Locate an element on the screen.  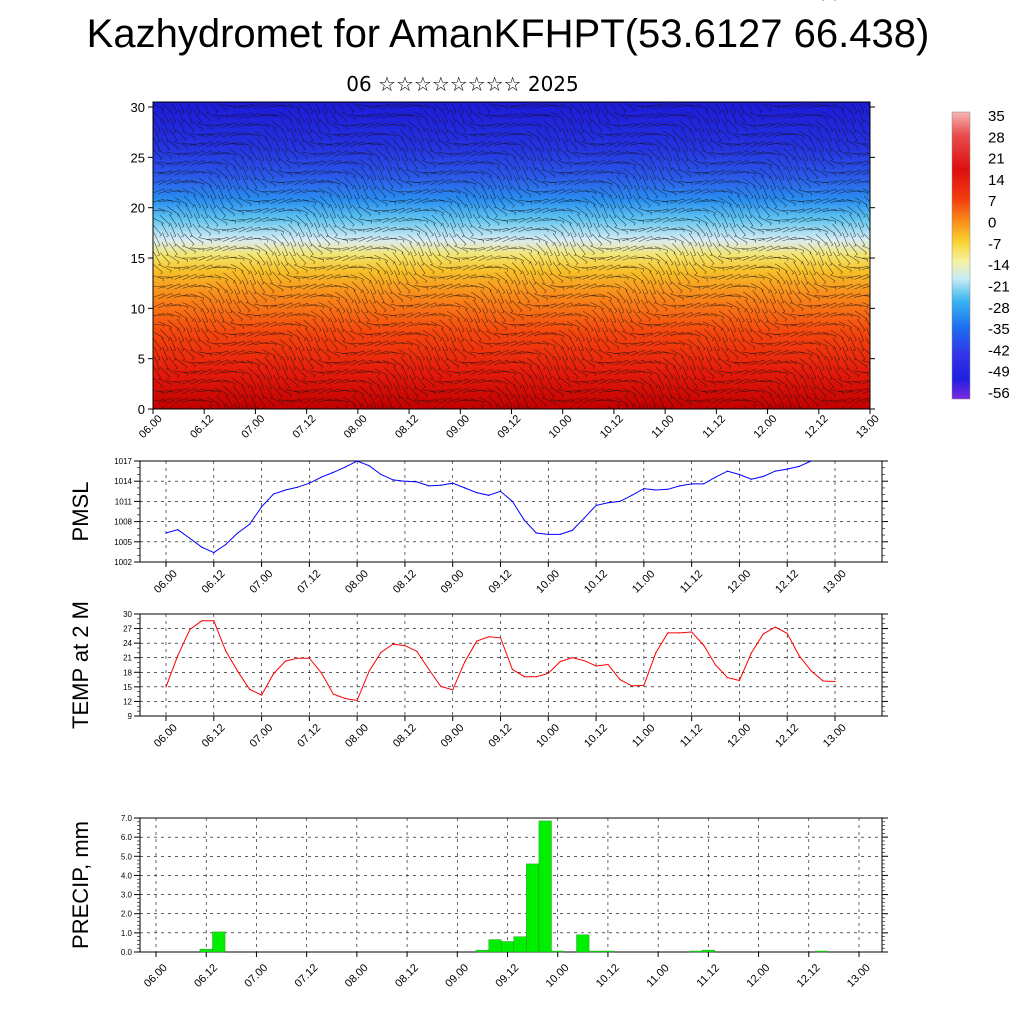
x-tick-label: 09.12 is located at coordinates (500, 736).